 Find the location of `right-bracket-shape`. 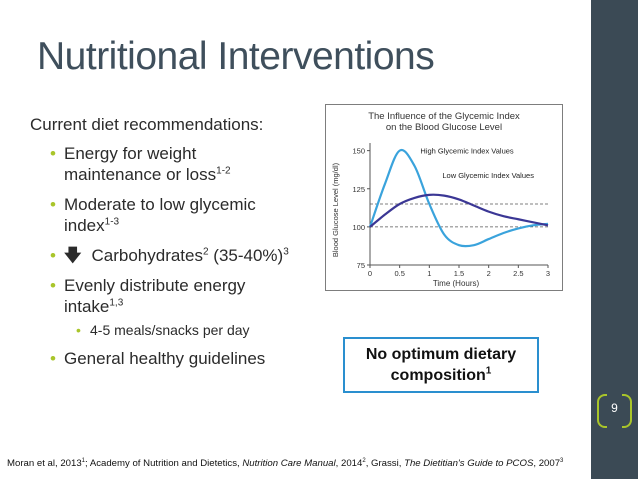

right-bracket-shape is located at coordinates (627, 411).